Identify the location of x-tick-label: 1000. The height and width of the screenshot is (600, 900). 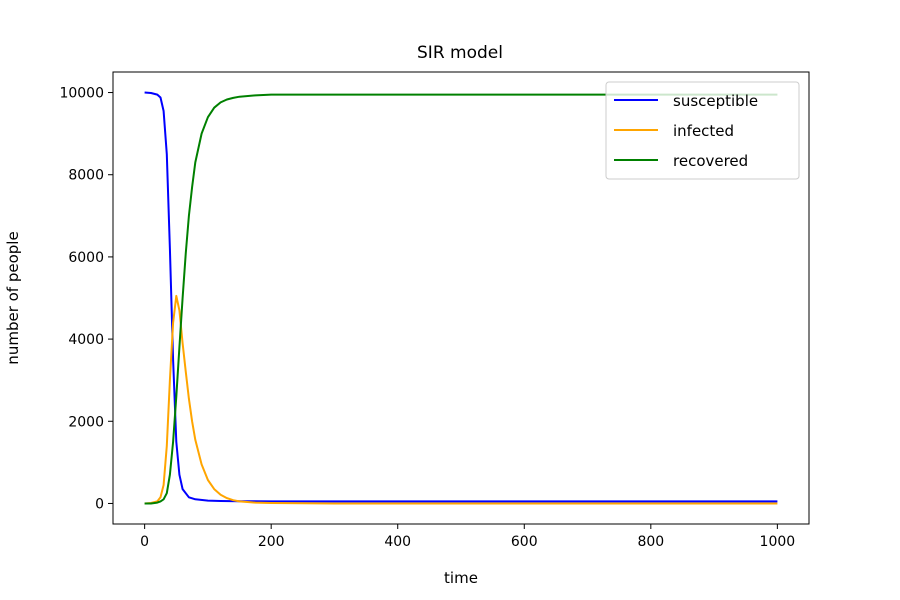
(778, 542).